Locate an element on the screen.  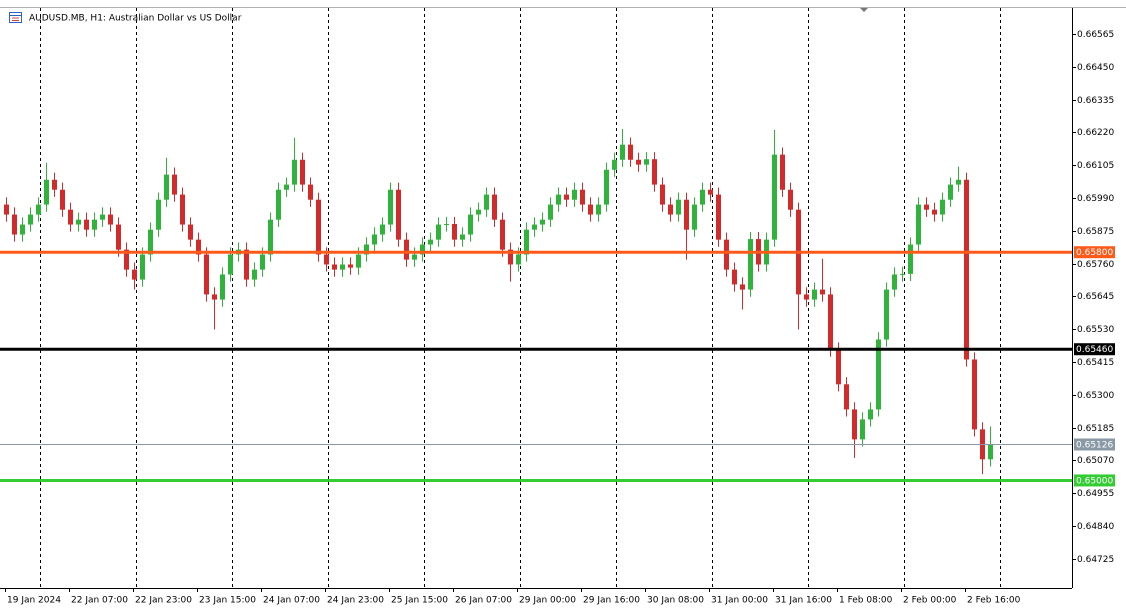
y-tick-label: 0.65530 is located at coordinates (1095, 330).